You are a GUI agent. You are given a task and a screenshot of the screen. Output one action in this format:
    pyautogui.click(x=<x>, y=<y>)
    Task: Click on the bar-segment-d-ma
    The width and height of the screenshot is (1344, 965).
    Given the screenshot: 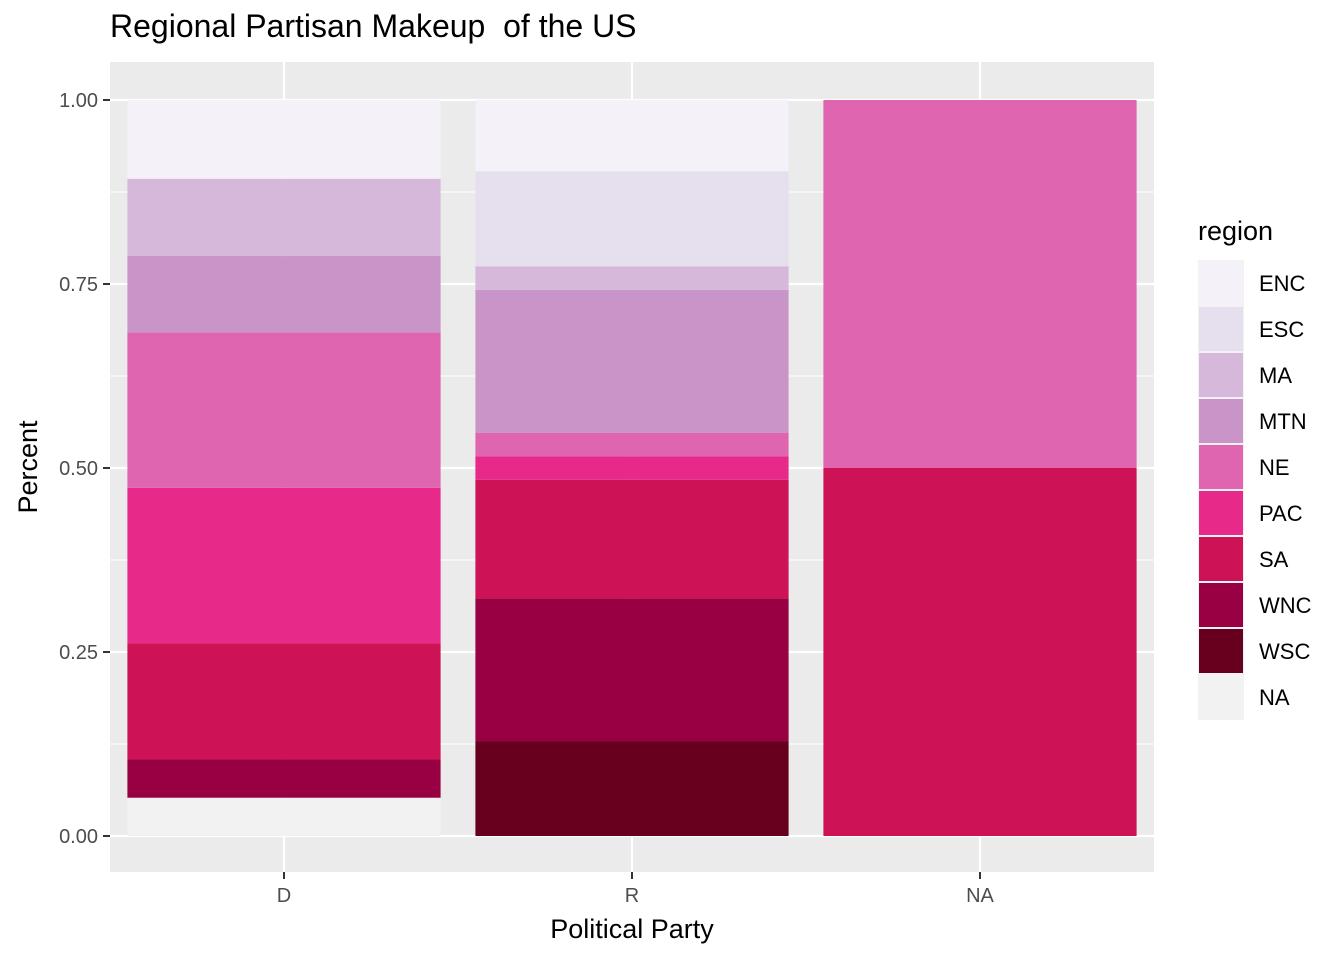 What is the action you would take?
    pyautogui.click(x=284, y=217)
    